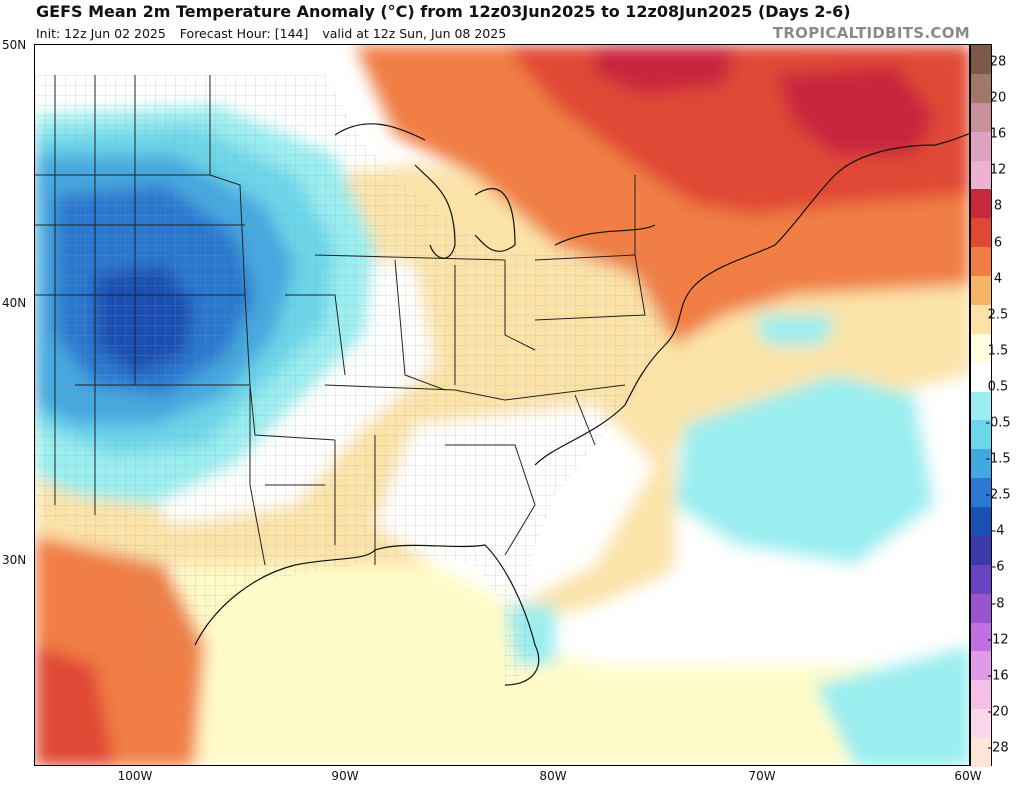 The image size is (1024, 786). Describe the element at coordinates (553, 776) in the screenshot. I see `lon-label-80w: 80W` at that location.